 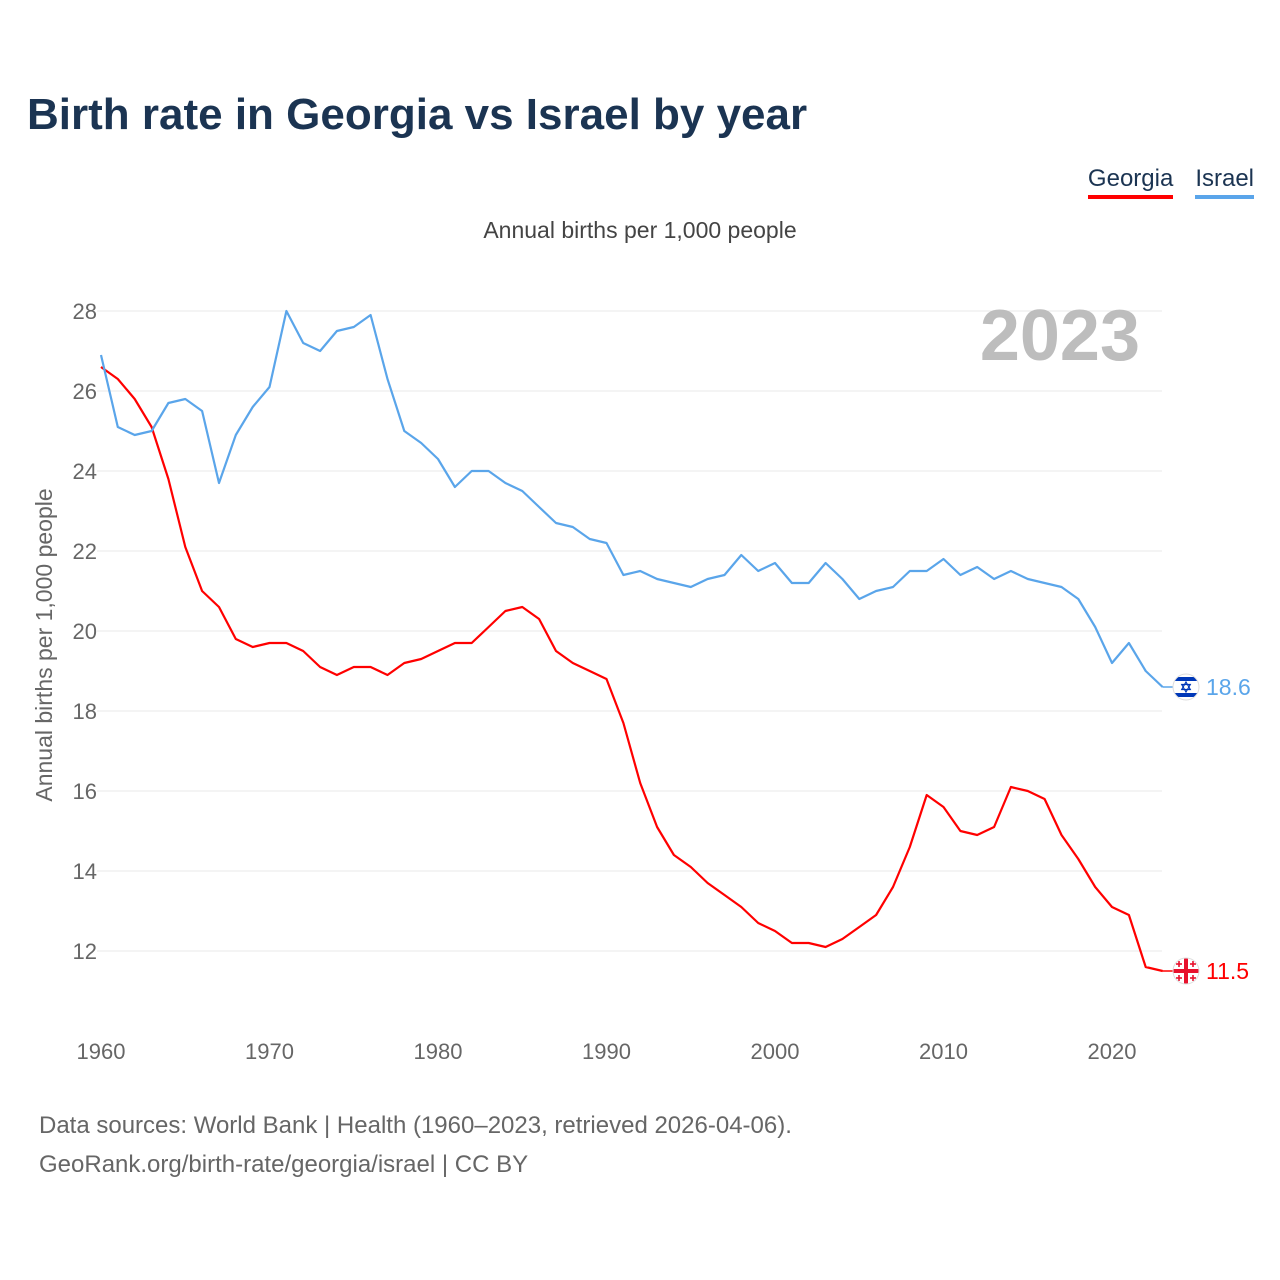 What do you see at coordinates (85, 551) in the screenshot?
I see `y-tick-label: 22` at bounding box center [85, 551].